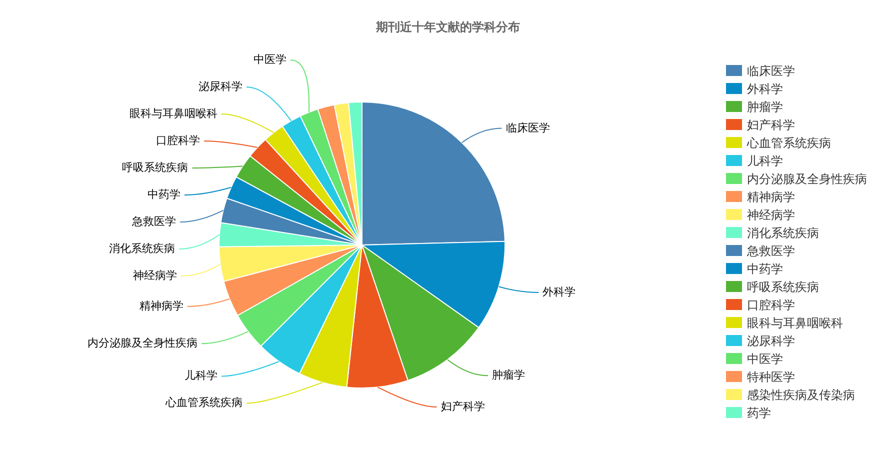 This screenshot has height=454, width=896. I want to click on legend-label: 药学, so click(759, 413).